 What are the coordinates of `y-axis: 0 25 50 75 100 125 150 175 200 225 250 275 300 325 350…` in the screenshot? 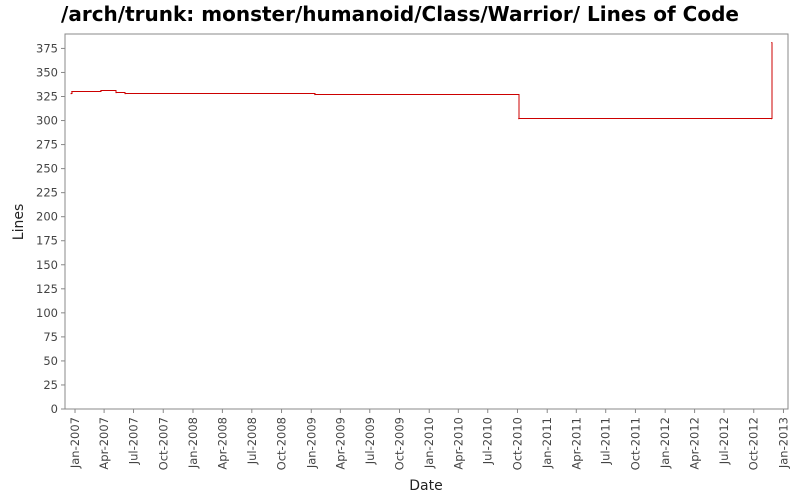 It's located at (50, 228).